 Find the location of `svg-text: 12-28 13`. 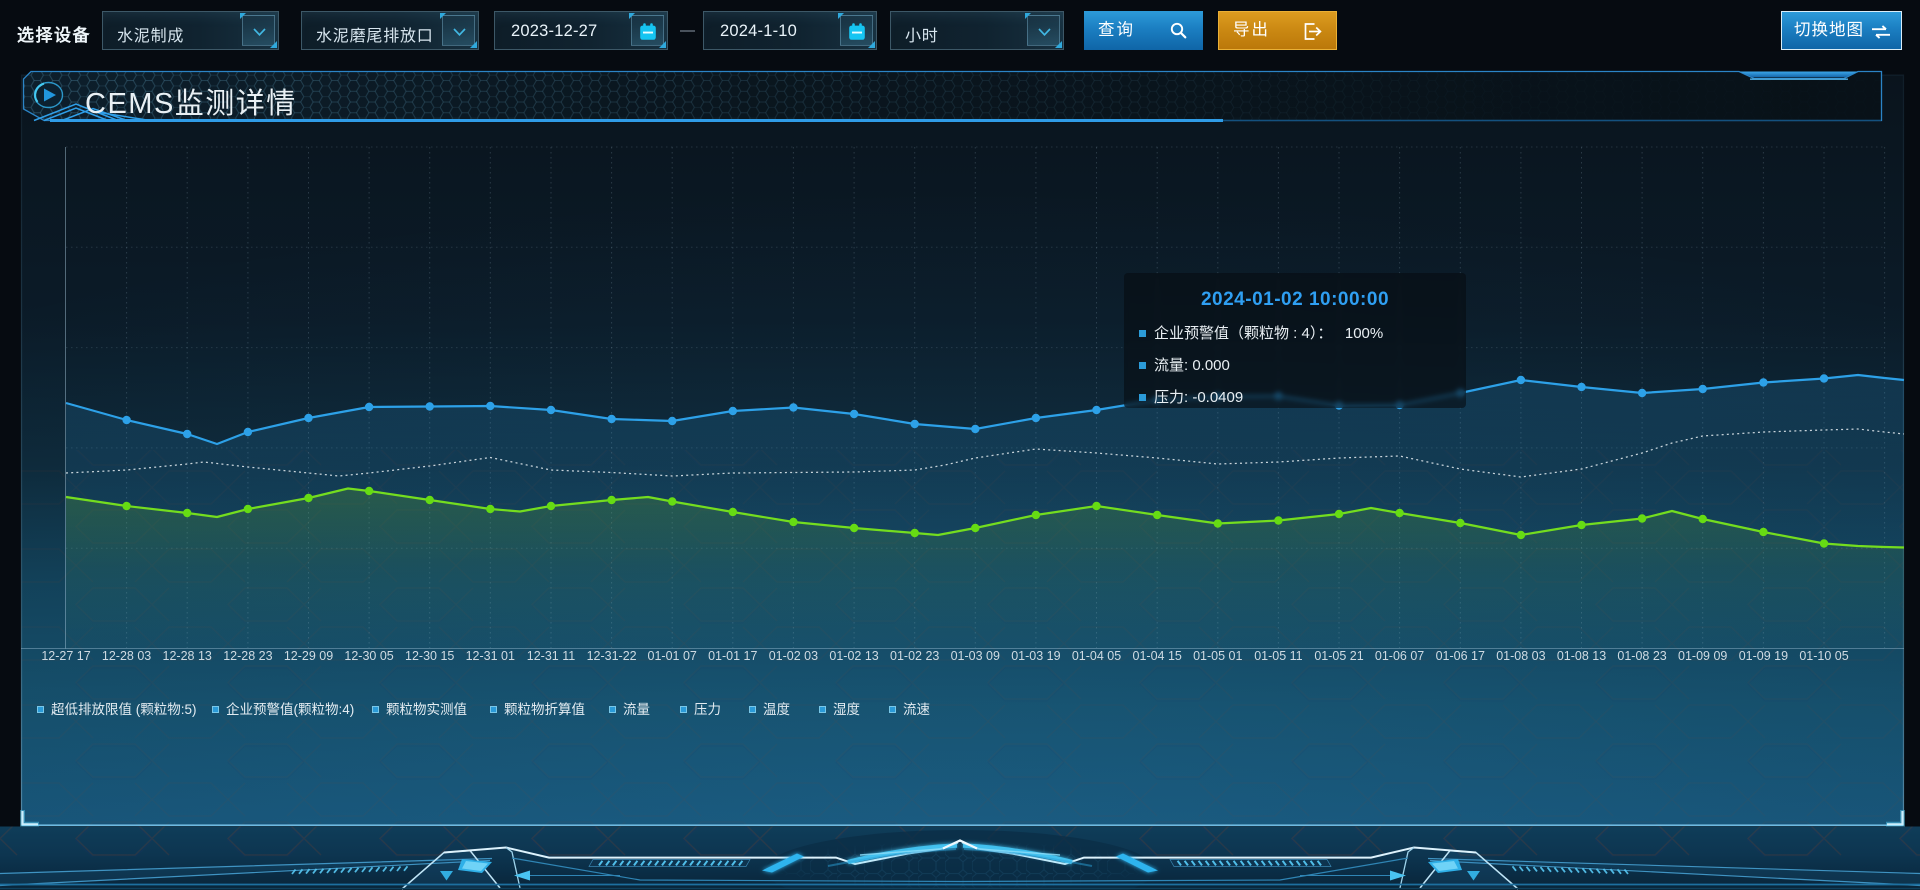

svg-text: 12-28 13 is located at coordinates (187, 656).